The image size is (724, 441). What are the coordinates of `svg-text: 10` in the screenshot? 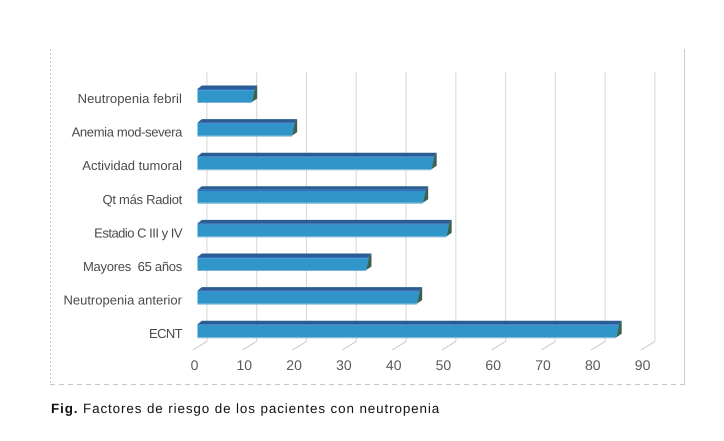 It's located at (245, 365).